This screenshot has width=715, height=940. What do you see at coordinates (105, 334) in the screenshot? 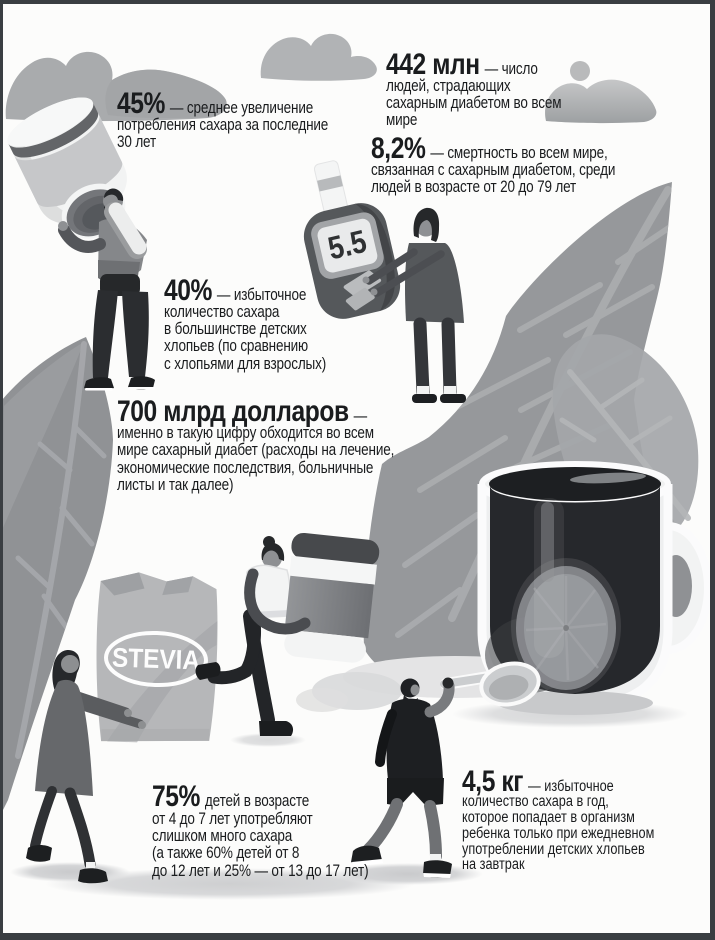
I see `man-left-leg` at bounding box center [105, 334].